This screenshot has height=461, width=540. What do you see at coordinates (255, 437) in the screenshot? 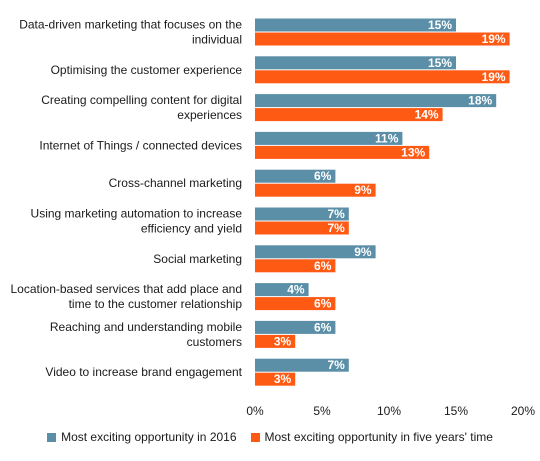
I see `legend-swatch-five-years` at bounding box center [255, 437].